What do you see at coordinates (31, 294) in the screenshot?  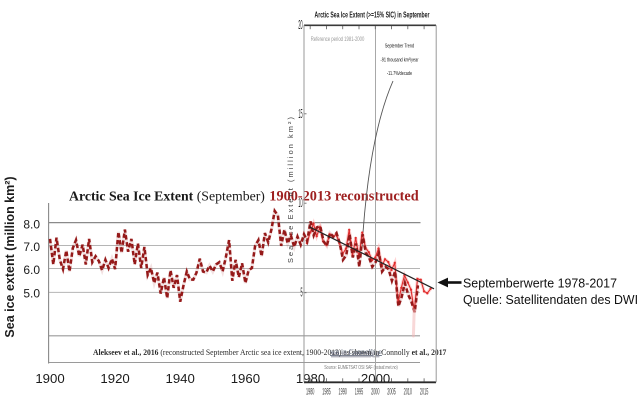 I see `svg-text: 5.0` at bounding box center [31, 294].